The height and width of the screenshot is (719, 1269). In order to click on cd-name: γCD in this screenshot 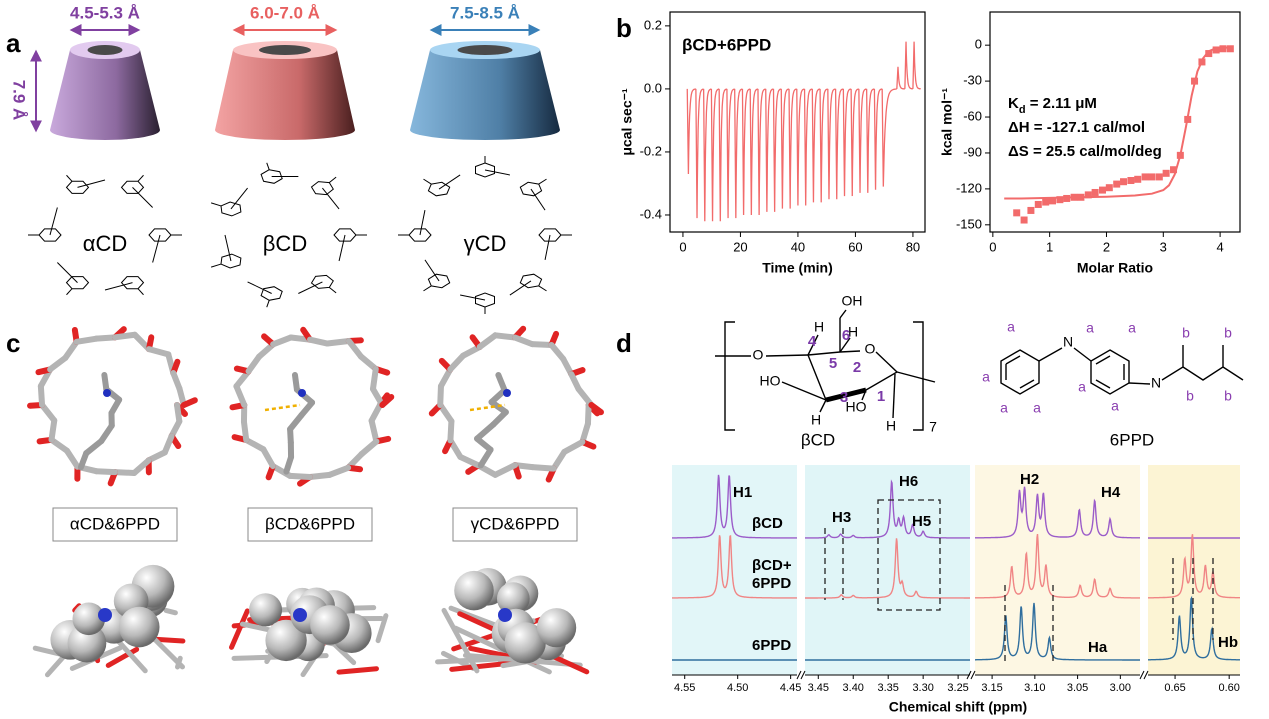, I will do `click(485, 243)`.